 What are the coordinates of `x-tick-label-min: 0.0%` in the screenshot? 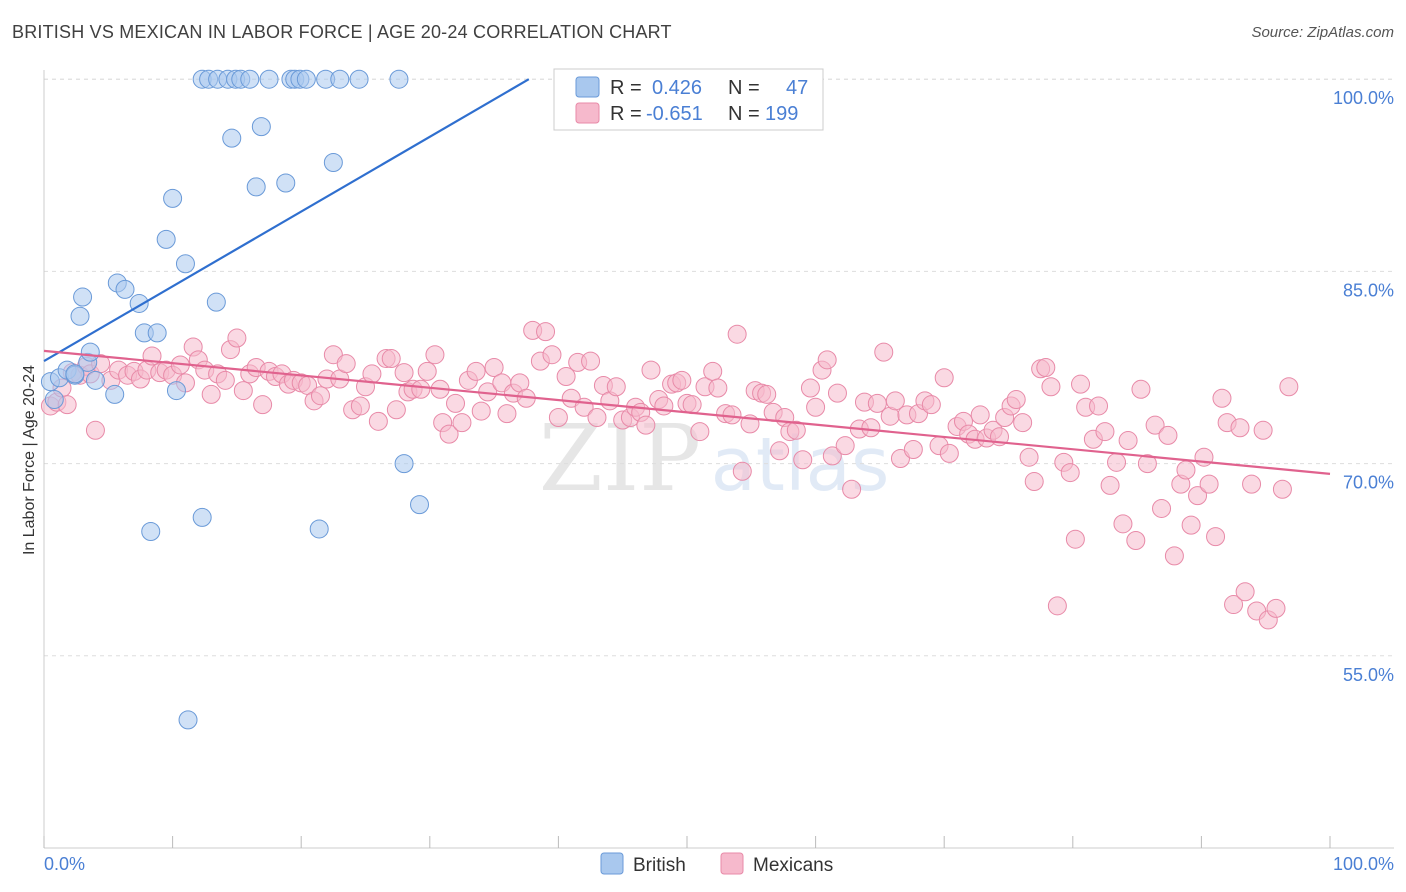 It's located at (64, 864).